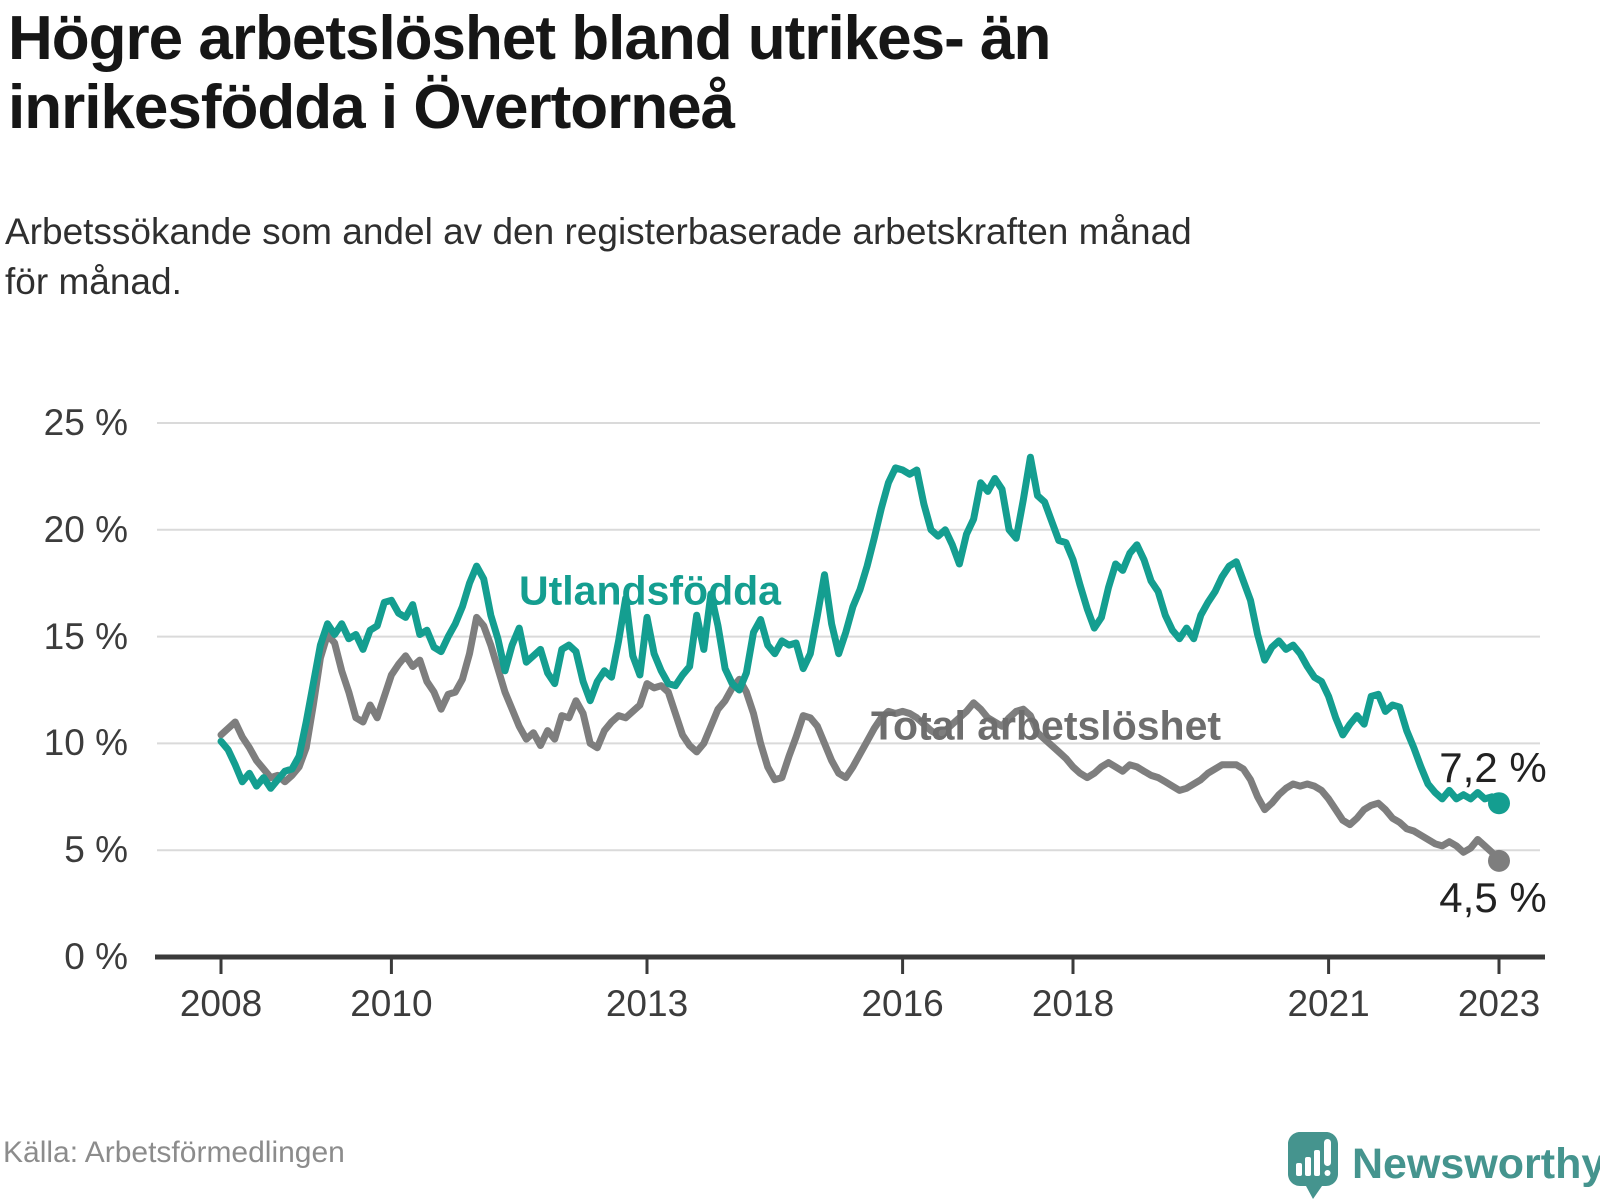  Describe the element at coordinates (93, 281) in the screenshot. I see `subtitle-line-2: för månad.` at that location.